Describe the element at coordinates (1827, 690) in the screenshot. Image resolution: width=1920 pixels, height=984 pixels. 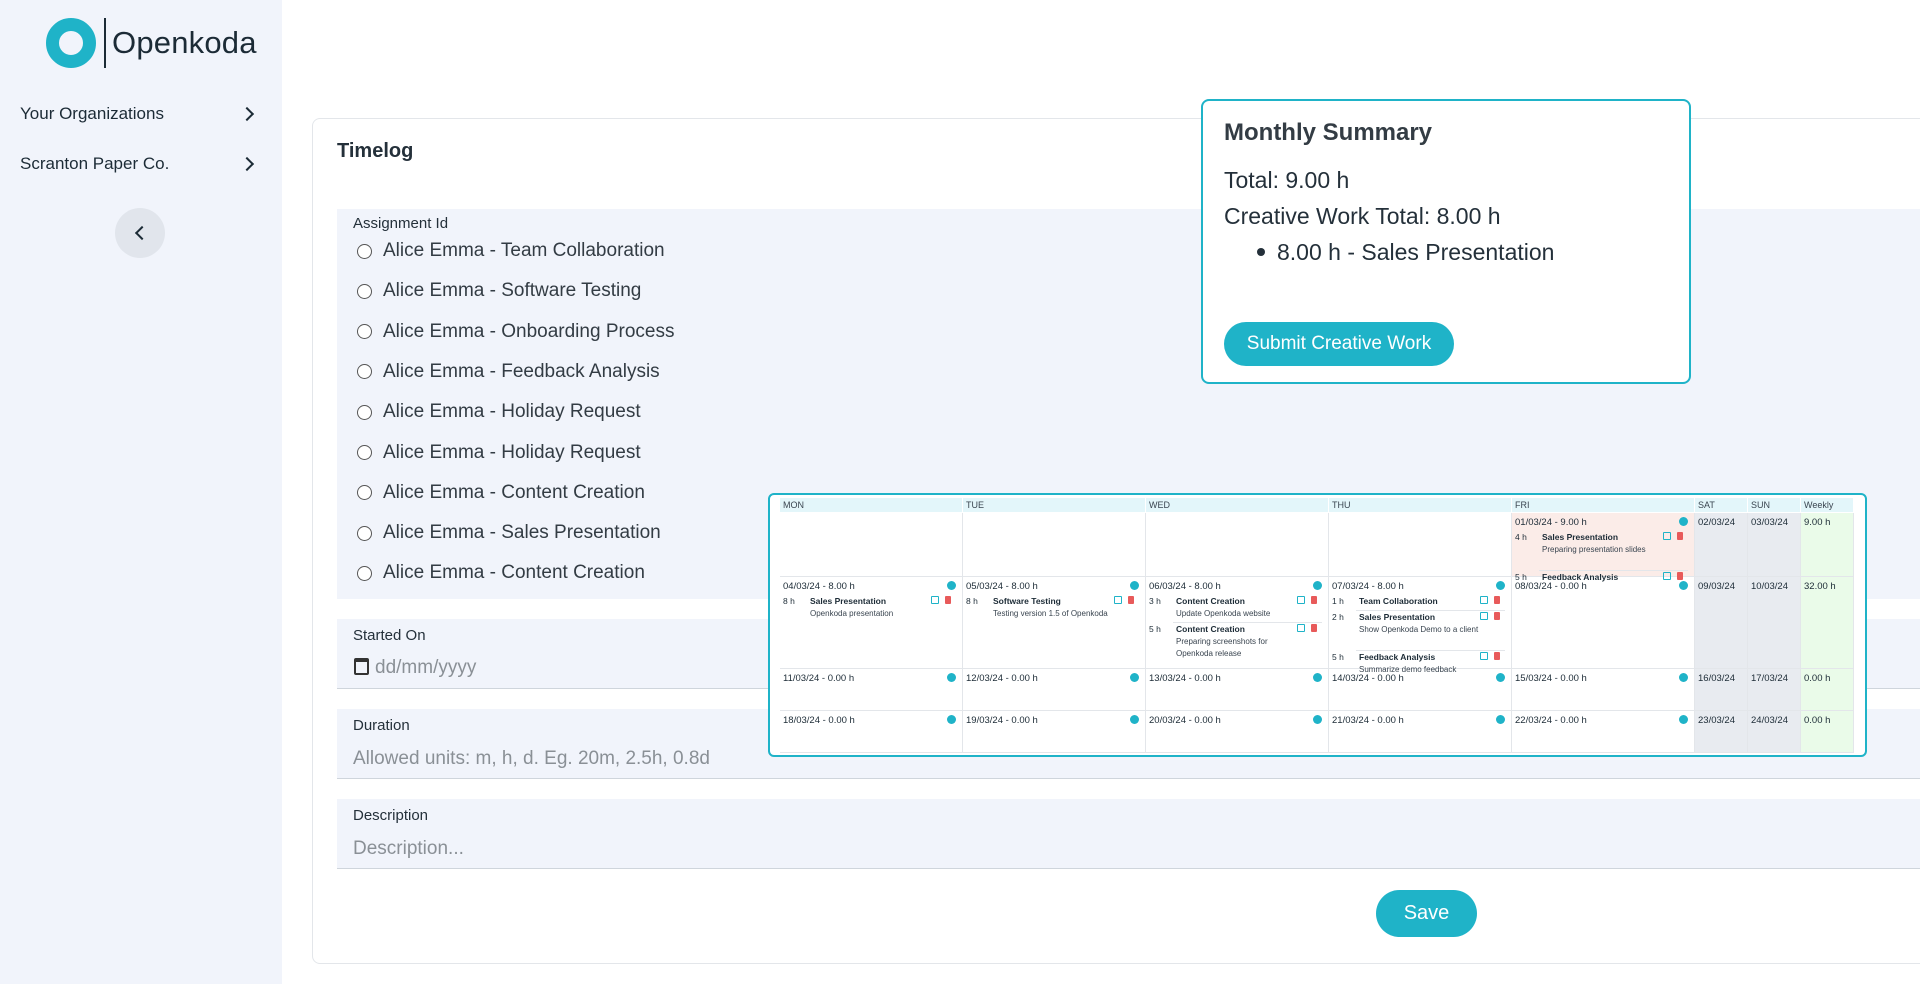
I see `weekly-total-cell: 0.00 h` at that location.